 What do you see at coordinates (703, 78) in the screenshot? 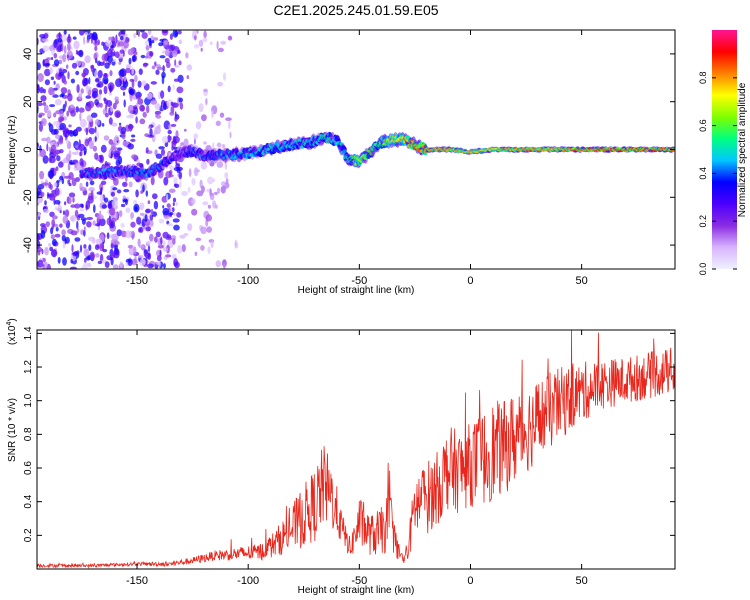
I see `colorbar-tick-label: 0.8` at bounding box center [703, 78].